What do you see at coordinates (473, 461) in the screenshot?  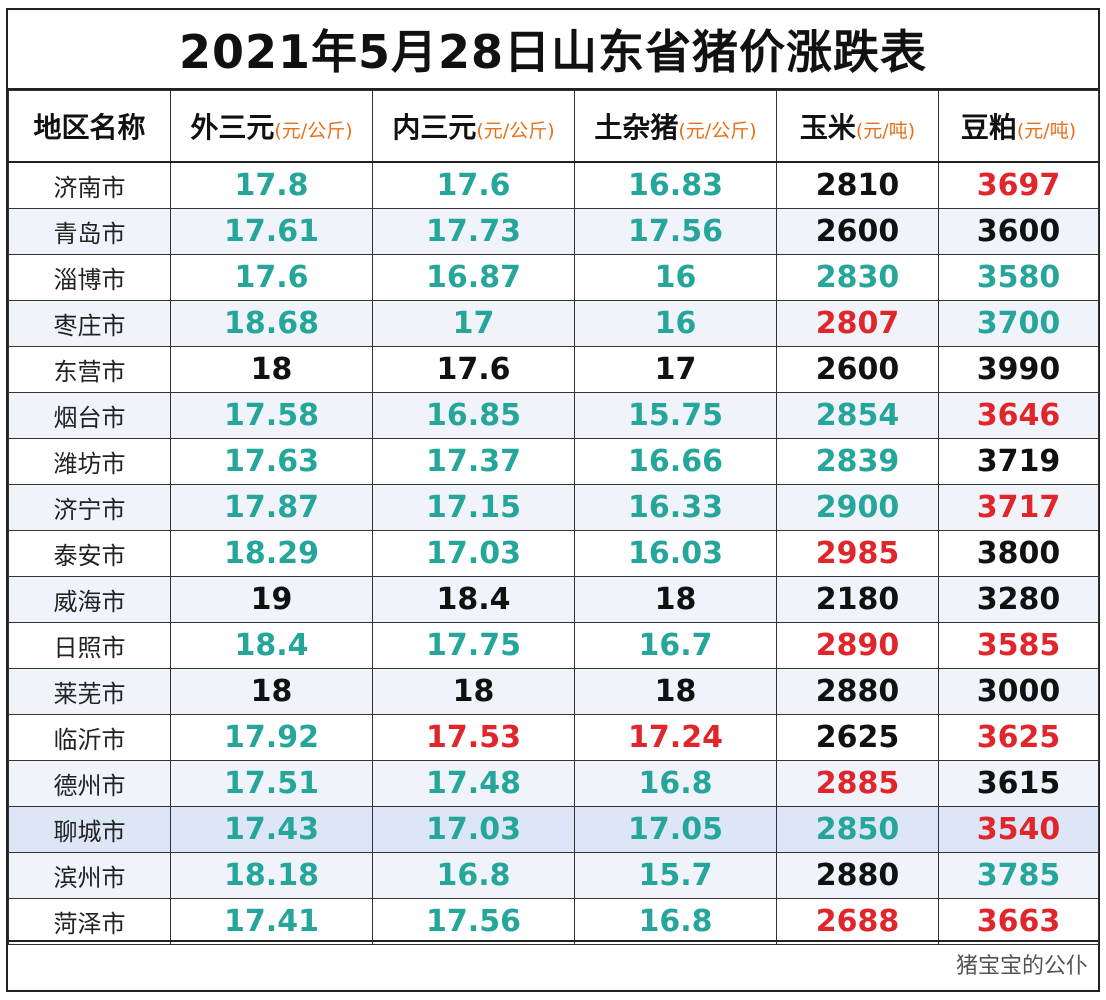 I see `price-cell: 17.37` at bounding box center [473, 461].